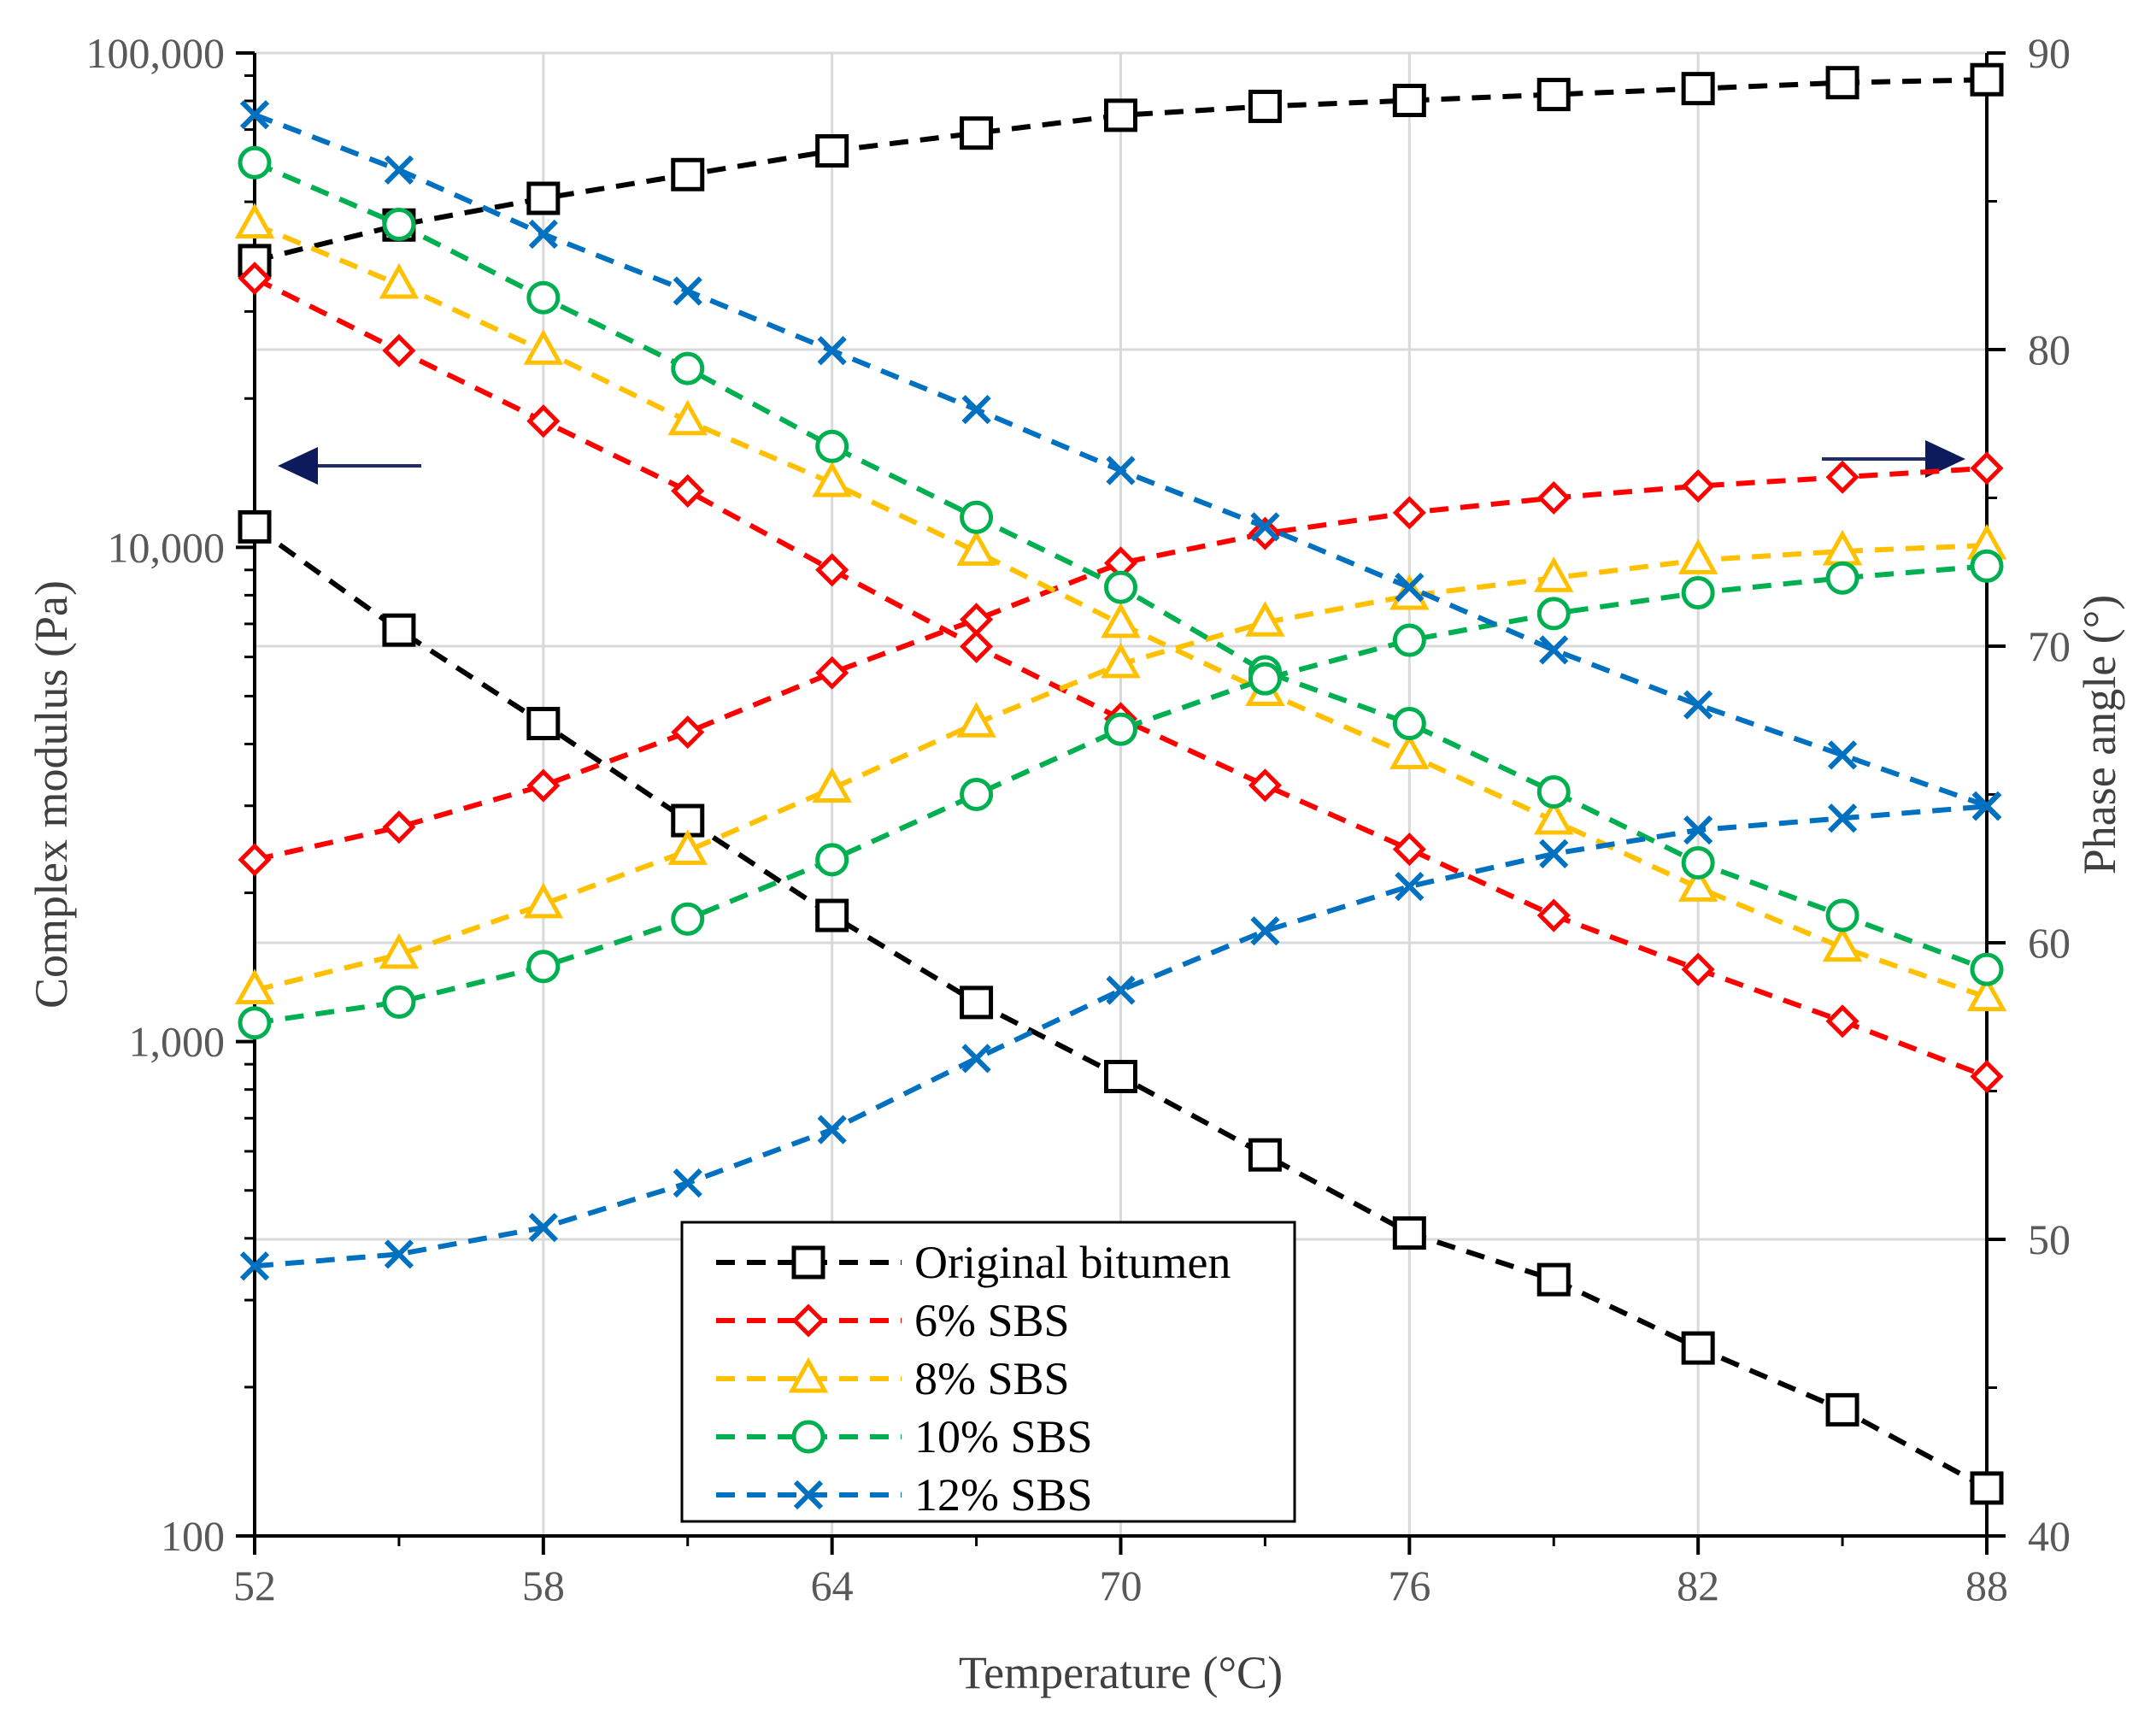 This screenshot has height=1718, width=2156. I want to click on legend-box, so click(988, 1372).